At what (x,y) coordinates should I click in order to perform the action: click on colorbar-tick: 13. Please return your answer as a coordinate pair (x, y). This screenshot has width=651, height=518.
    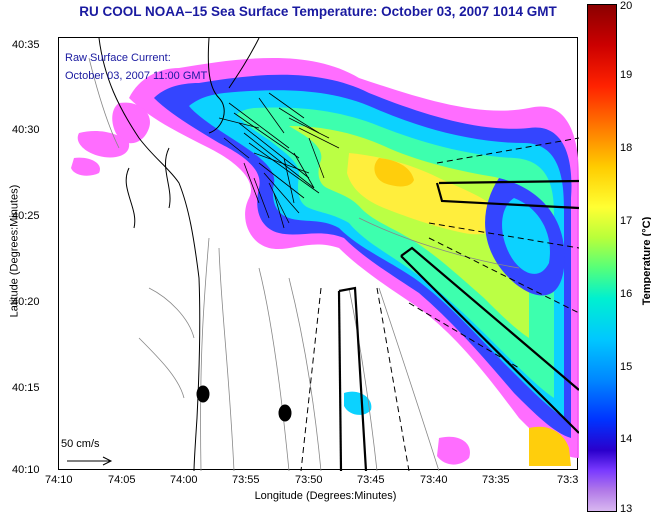
    Looking at the image, I should click on (626, 509).